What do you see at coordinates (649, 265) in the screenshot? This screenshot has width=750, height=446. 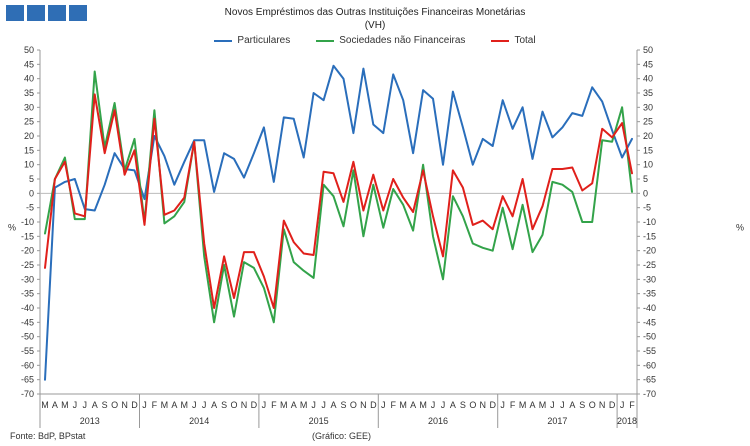 I see `y-tick-label-right: -25` at bounding box center [649, 265].